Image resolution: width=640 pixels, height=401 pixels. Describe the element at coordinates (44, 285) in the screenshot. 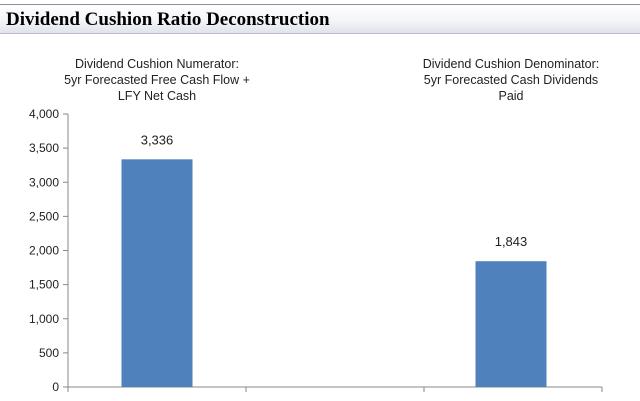

I see `y-tick-label: 1,500` at that location.